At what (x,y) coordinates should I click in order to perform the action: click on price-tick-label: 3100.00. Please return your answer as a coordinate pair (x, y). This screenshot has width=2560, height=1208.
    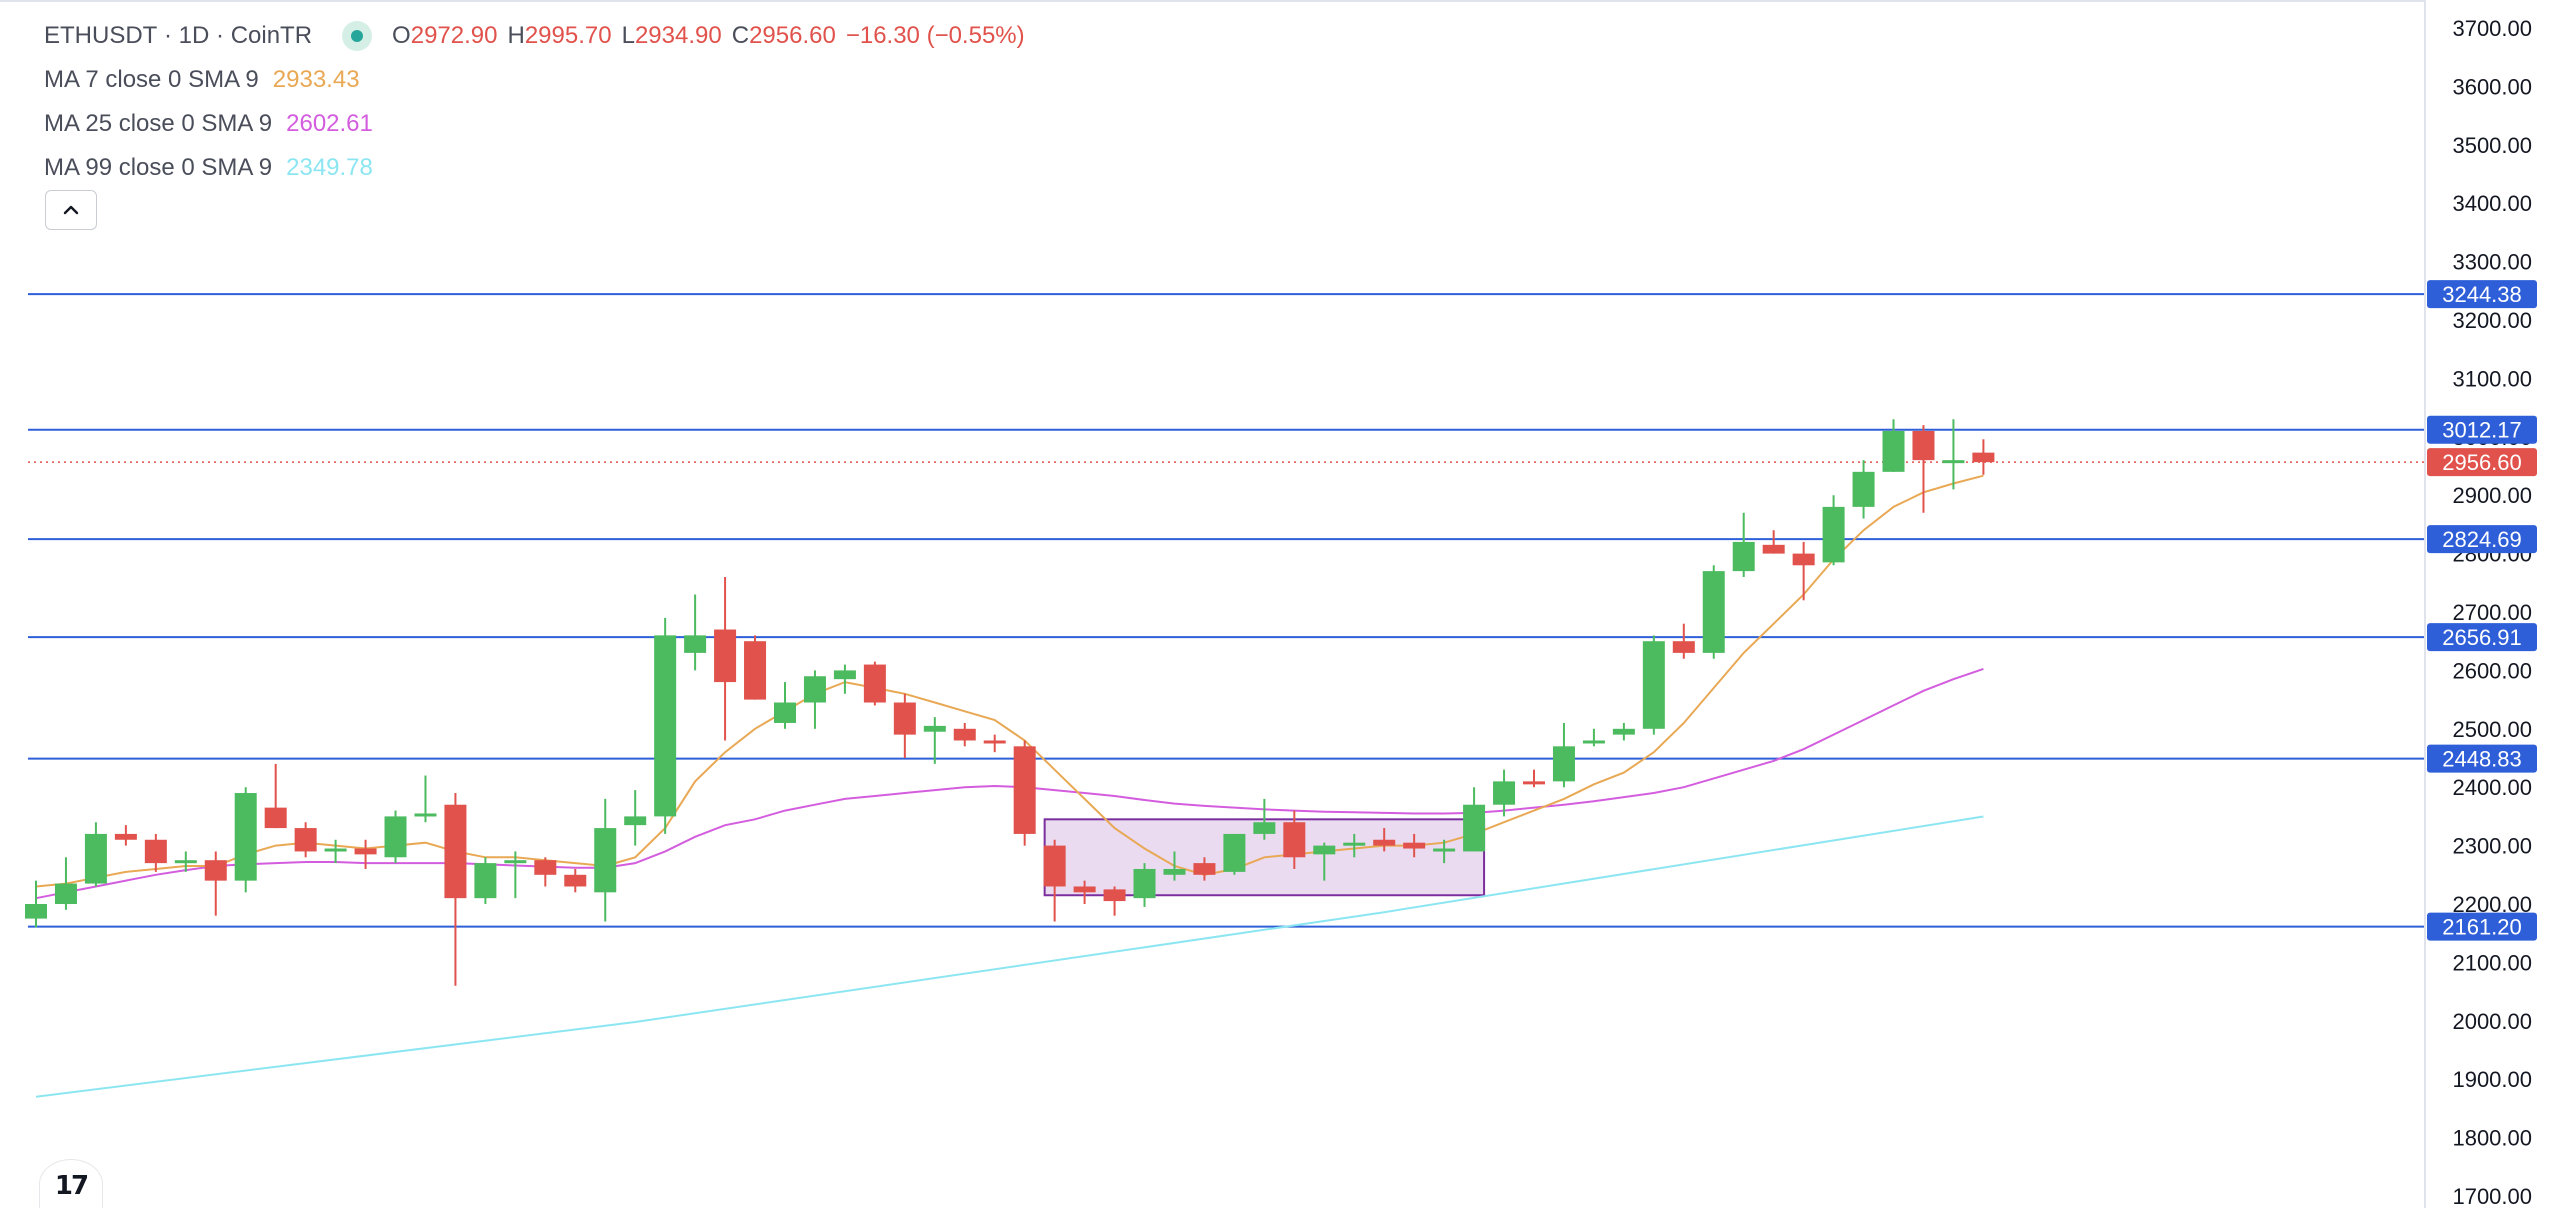
    Looking at the image, I should click on (2492, 378).